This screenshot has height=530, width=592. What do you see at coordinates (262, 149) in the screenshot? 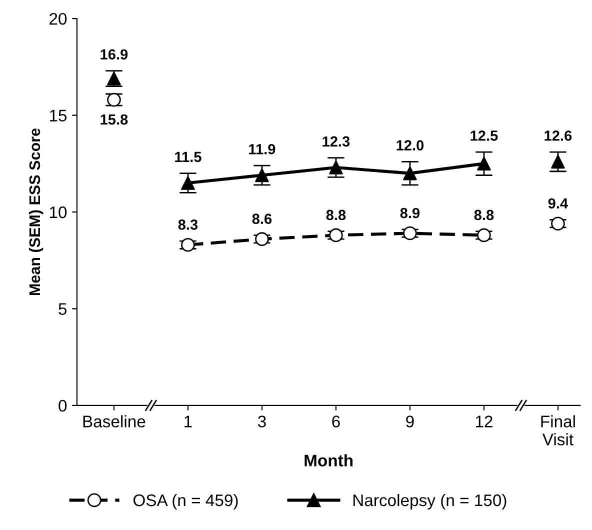
I see `data-label: 11.9` at bounding box center [262, 149].